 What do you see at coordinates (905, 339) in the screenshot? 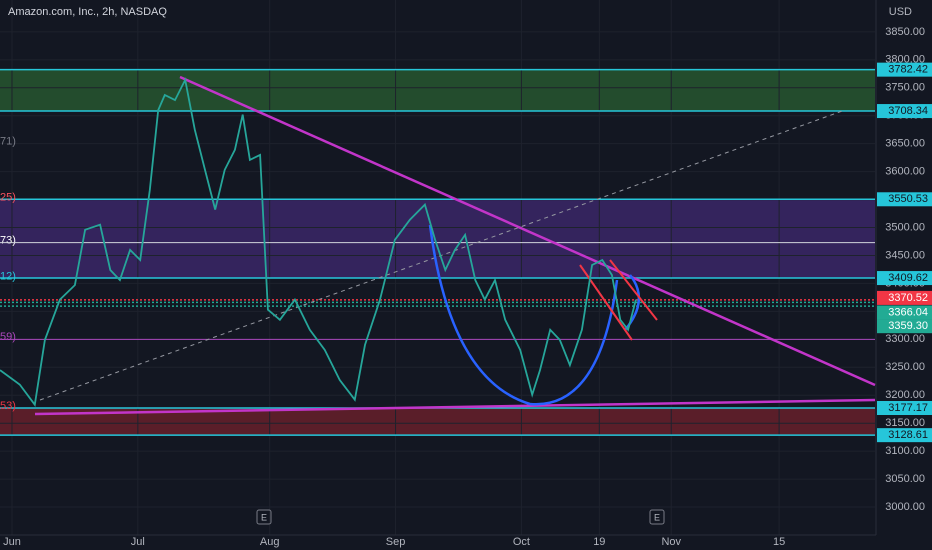
I see `y-tick-label: 3300.00` at bounding box center [905, 339].